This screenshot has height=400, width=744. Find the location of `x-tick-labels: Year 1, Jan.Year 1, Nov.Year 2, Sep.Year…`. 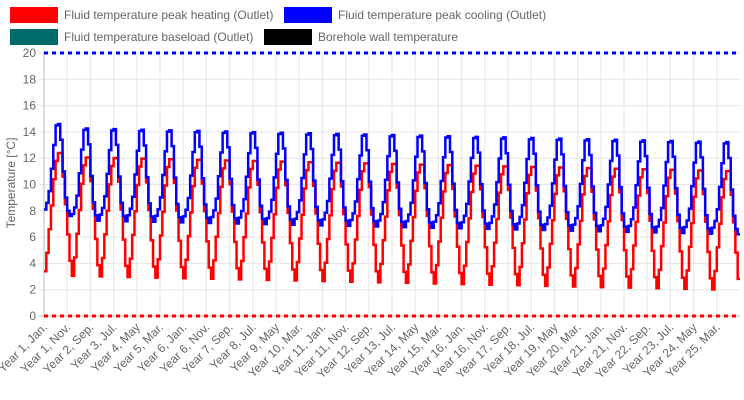

x-tick-labels: Year 1, Jan.Year 1, Nov.Year 2, Sep.Year… is located at coordinates (361, 350).